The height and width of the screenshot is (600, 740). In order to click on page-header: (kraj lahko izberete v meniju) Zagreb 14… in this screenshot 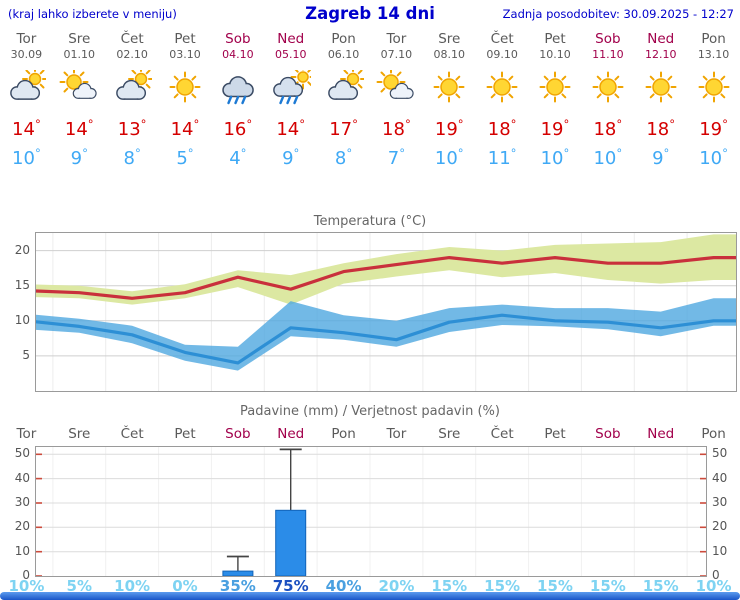, I will do `click(370, 15)`.